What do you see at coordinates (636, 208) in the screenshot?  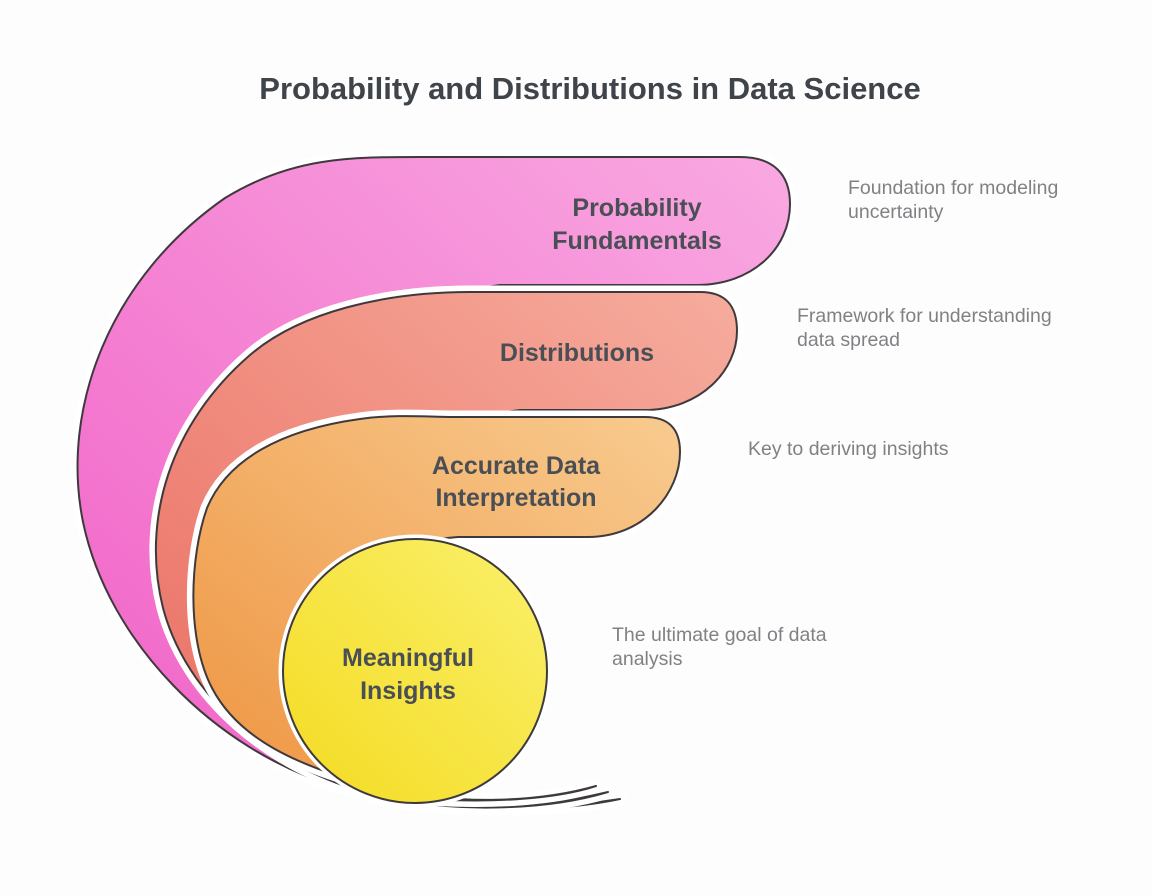 I see `label-probability-fundamentals-line1: Probability` at bounding box center [636, 208].